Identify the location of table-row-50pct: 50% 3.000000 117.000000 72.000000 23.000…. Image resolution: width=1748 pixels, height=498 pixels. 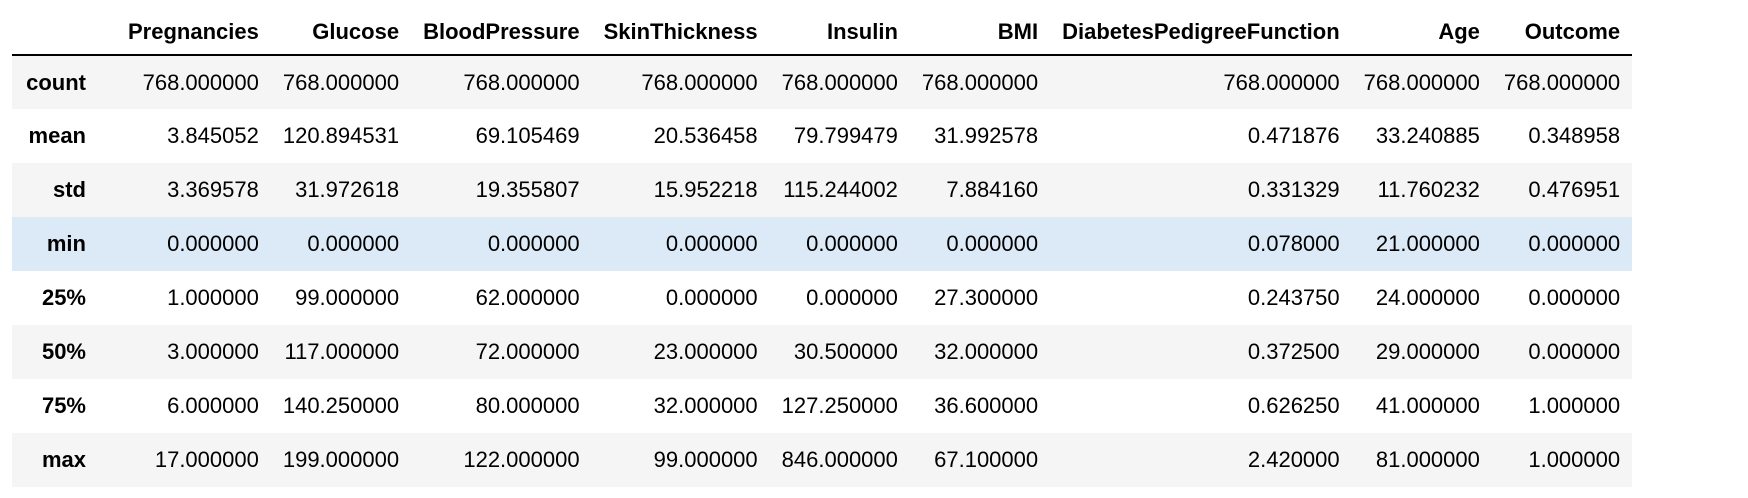
(822, 352).